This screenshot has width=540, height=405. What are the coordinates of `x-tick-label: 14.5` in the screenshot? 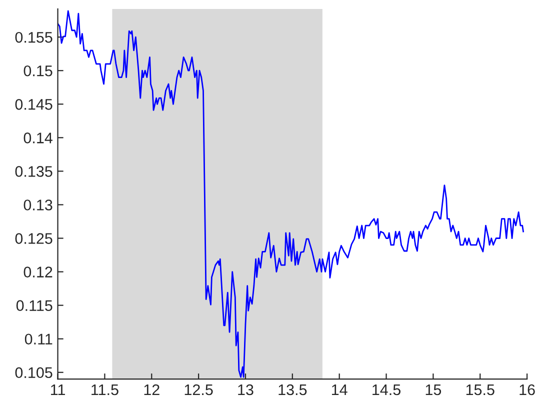 It's located at (386, 390).